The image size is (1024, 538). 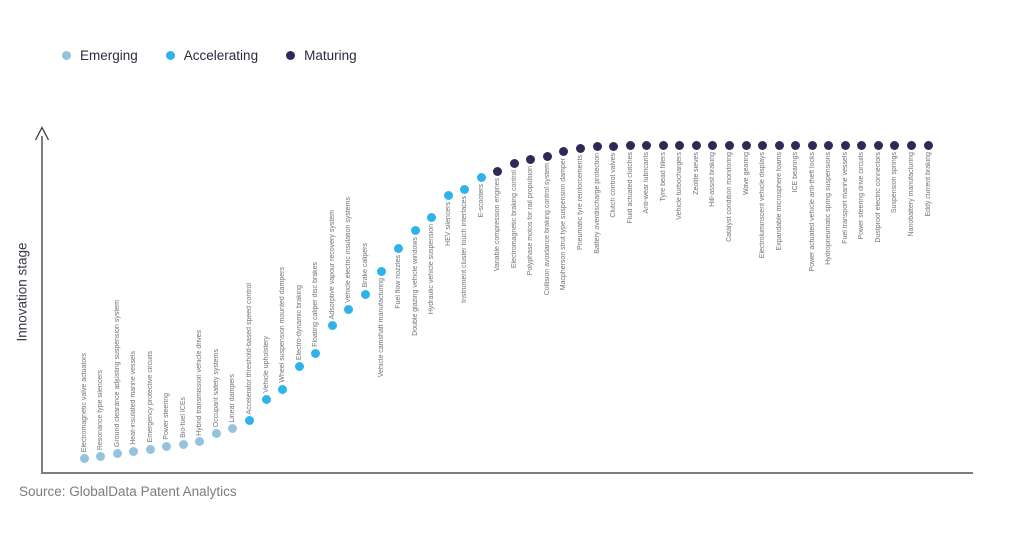 I want to click on source-note: Source: GlobalData Patent Analytics, so click(x=128, y=491).